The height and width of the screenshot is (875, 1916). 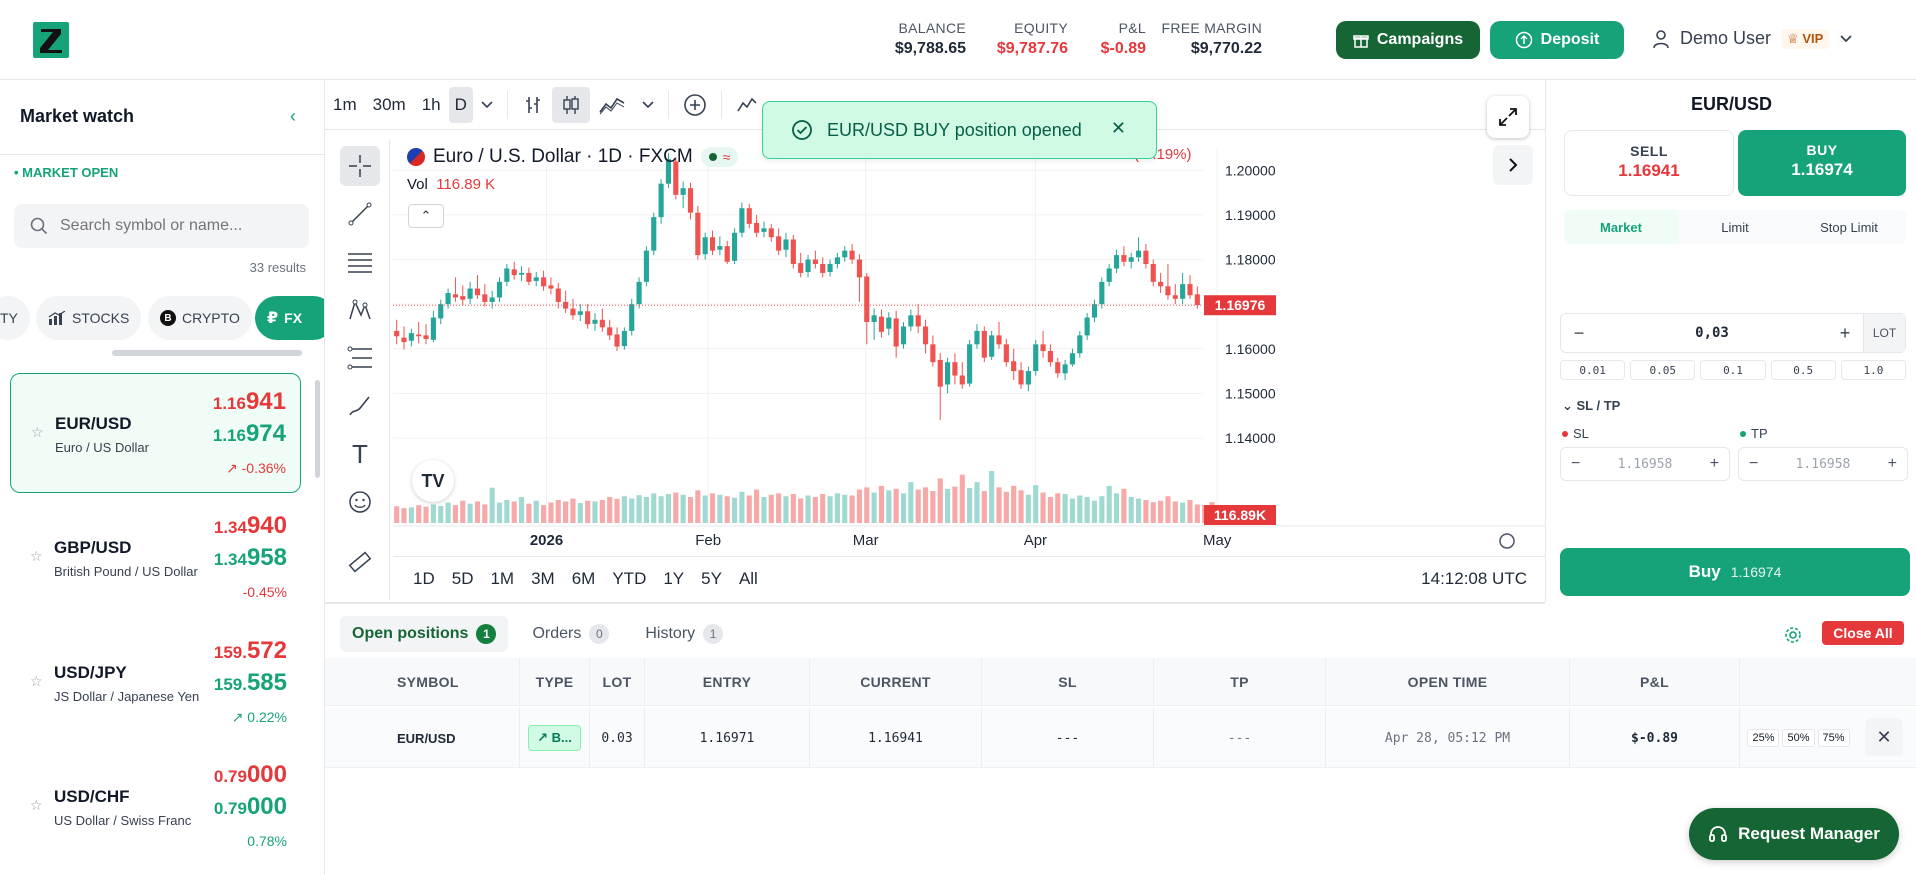 I want to click on scroll-right-button, so click(x=1513, y=165).